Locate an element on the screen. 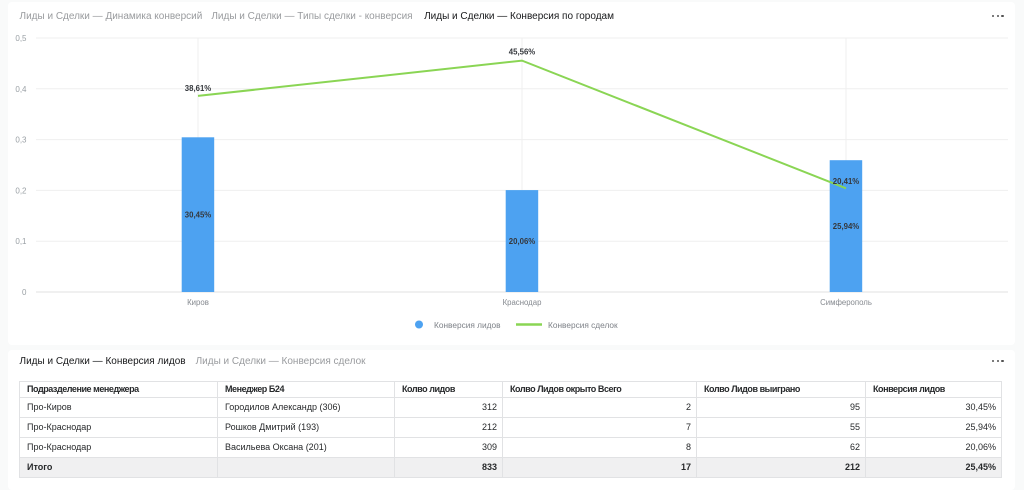 This screenshot has width=1024, height=490. svg-text: Краснодар is located at coordinates (522, 302).